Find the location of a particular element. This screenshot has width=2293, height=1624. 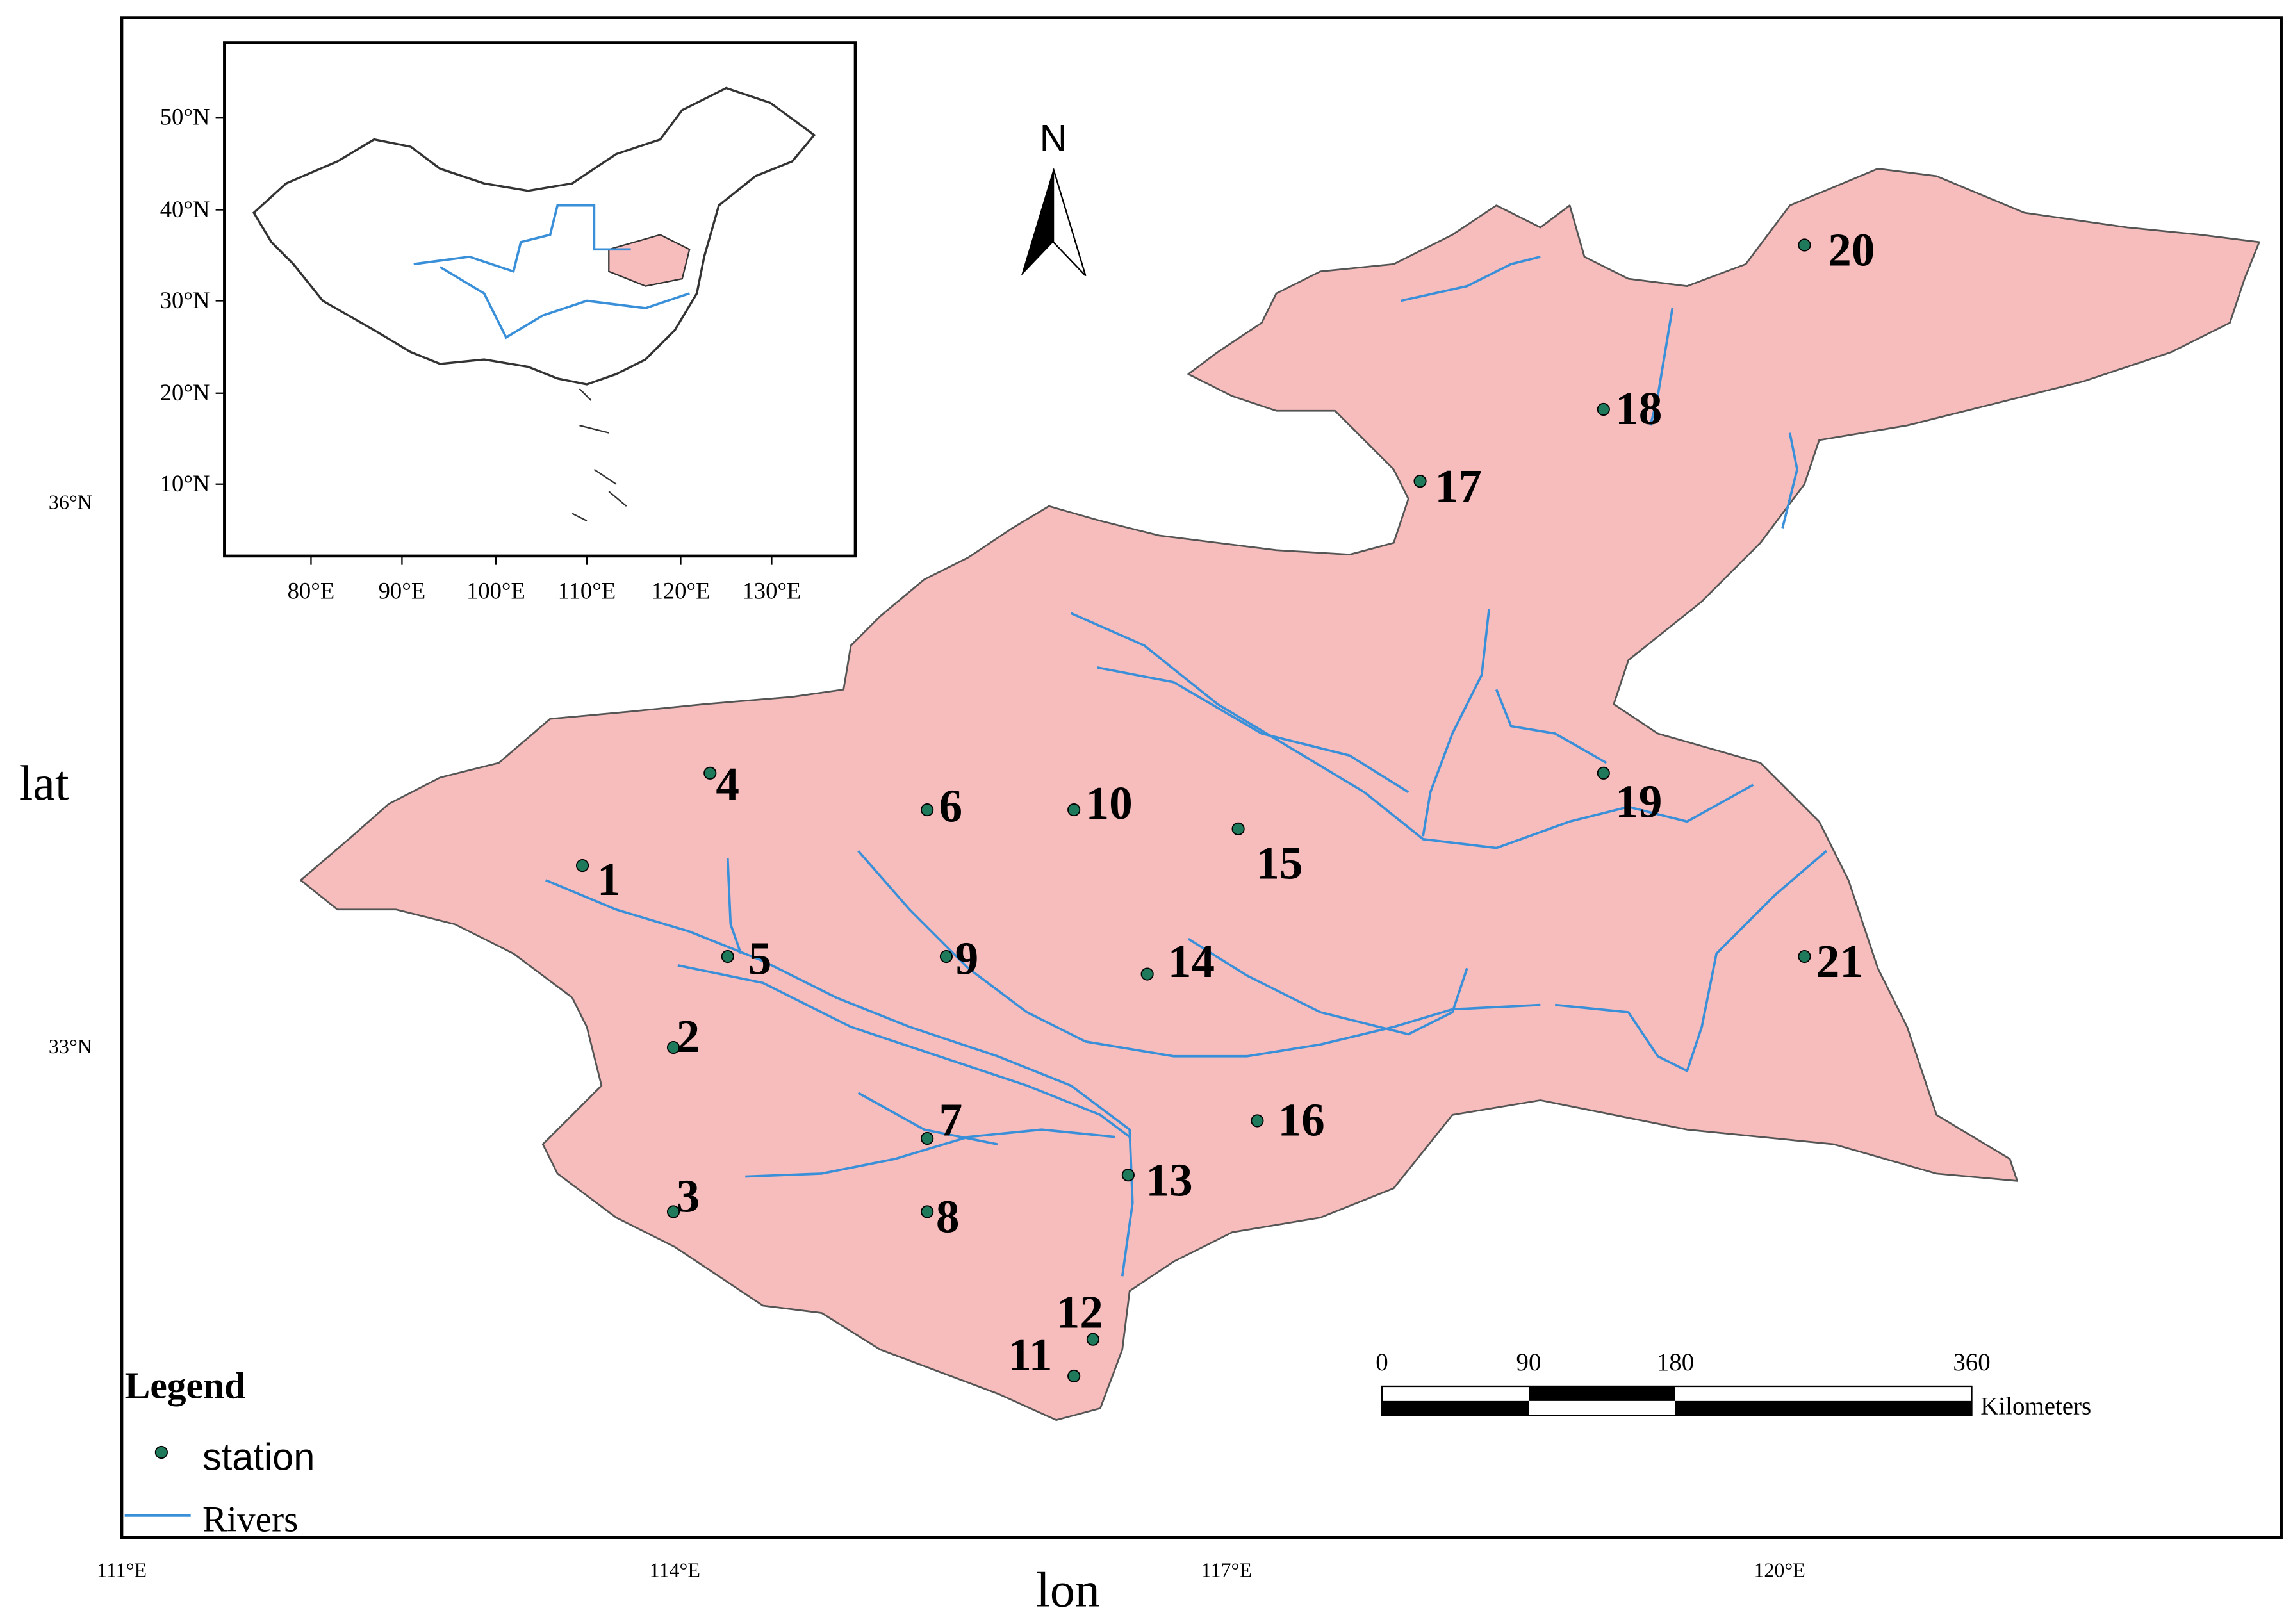

y-tick-label: 36°N is located at coordinates (71, 502).